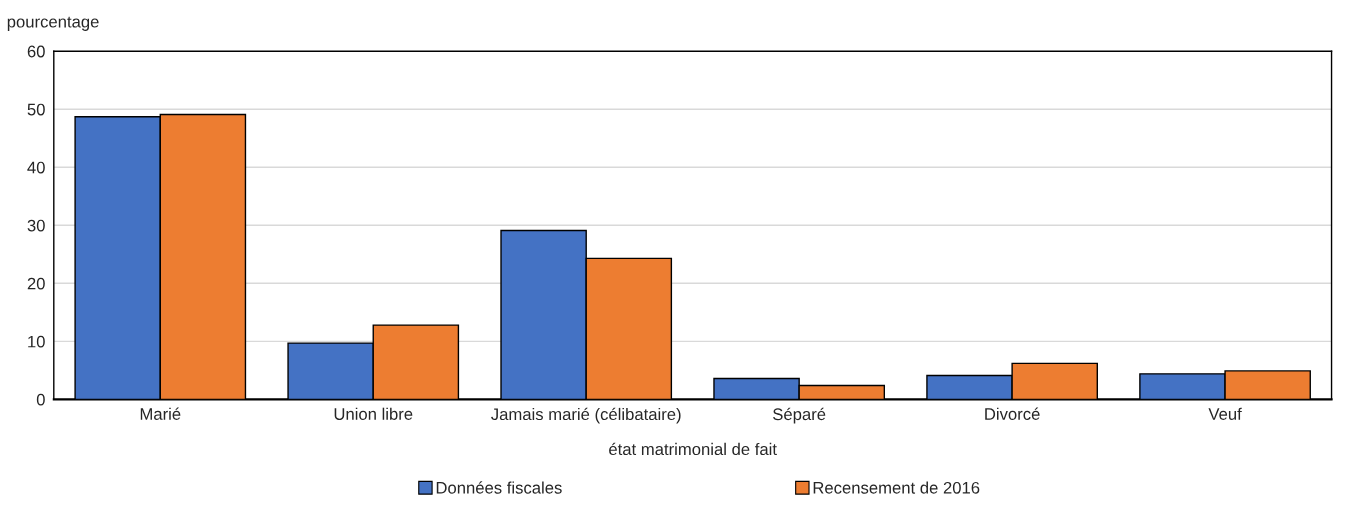 The image size is (1345, 512). I want to click on y-tick-label: 50, so click(36, 109).